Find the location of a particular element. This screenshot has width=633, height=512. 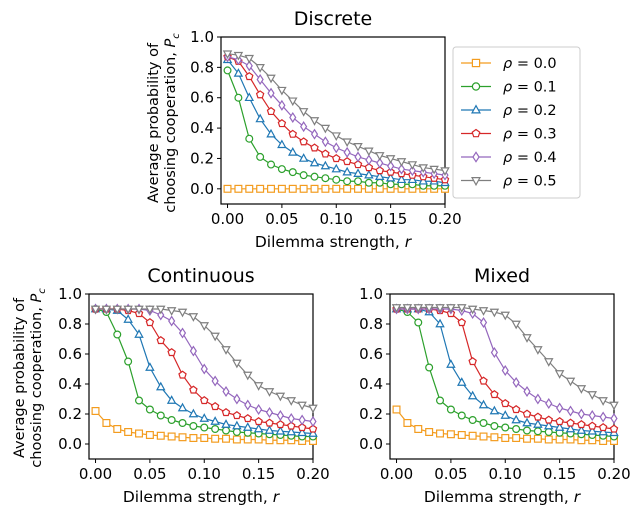

legend-label: ρ = 0.0 is located at coordinates (530, 64).